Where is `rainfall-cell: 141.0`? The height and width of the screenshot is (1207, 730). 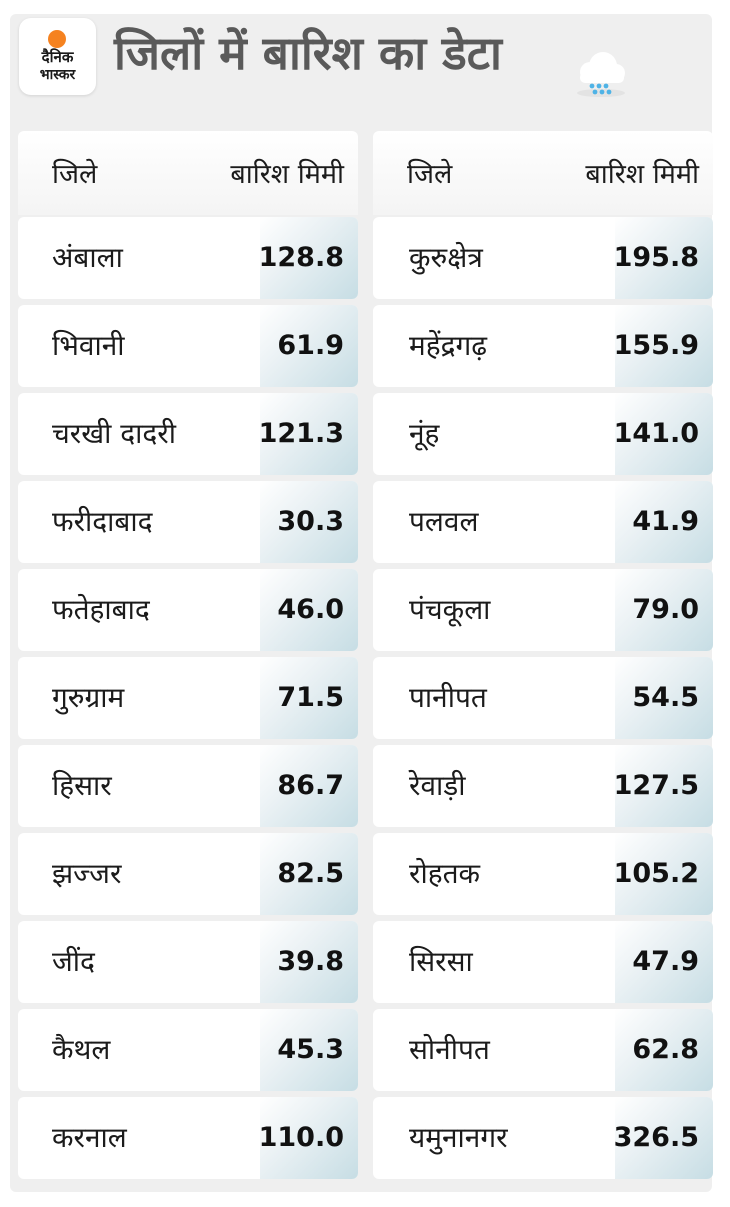 rainfall-cell: 141.0 is located at coordinates (663, 434).